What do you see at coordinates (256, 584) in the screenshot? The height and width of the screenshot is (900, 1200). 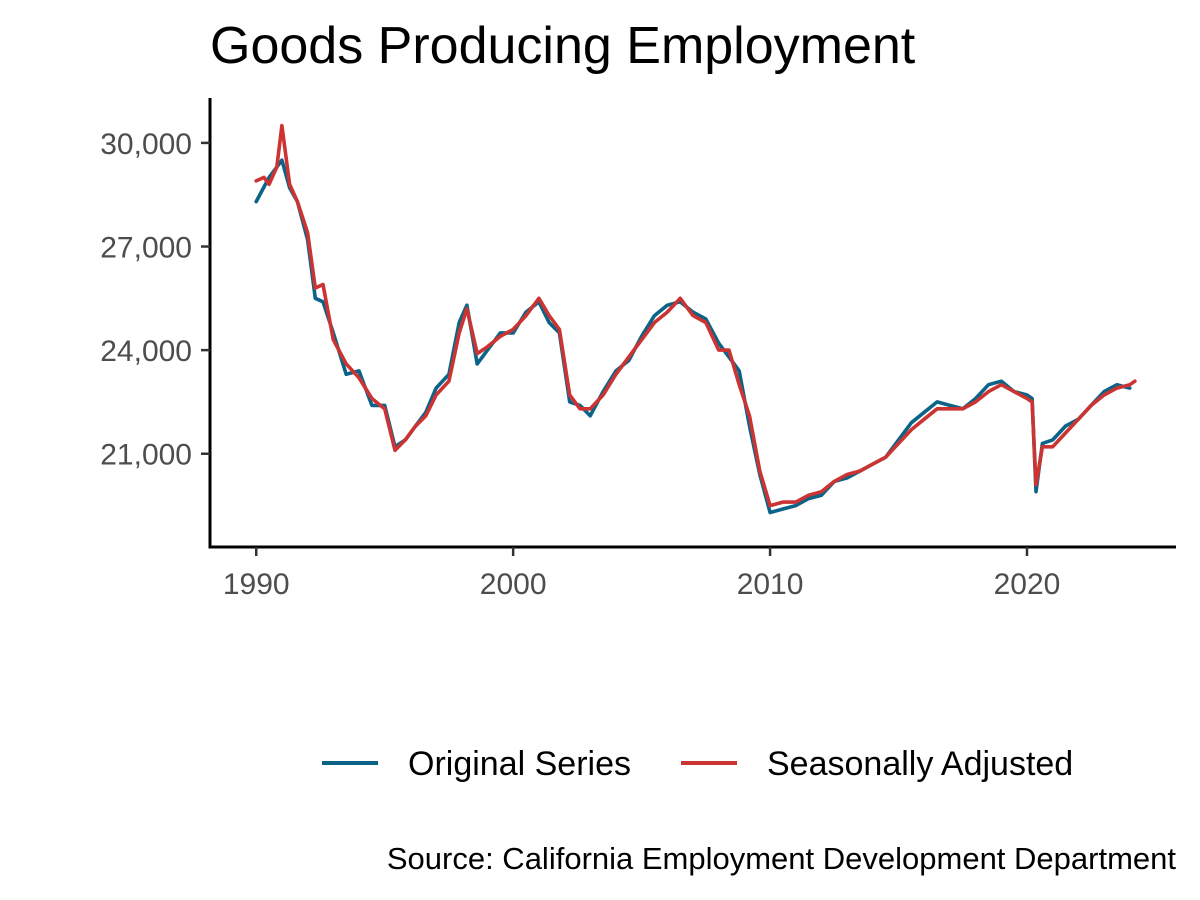 I see `x-tick-label: 1990` at bounding box center [256, 584].